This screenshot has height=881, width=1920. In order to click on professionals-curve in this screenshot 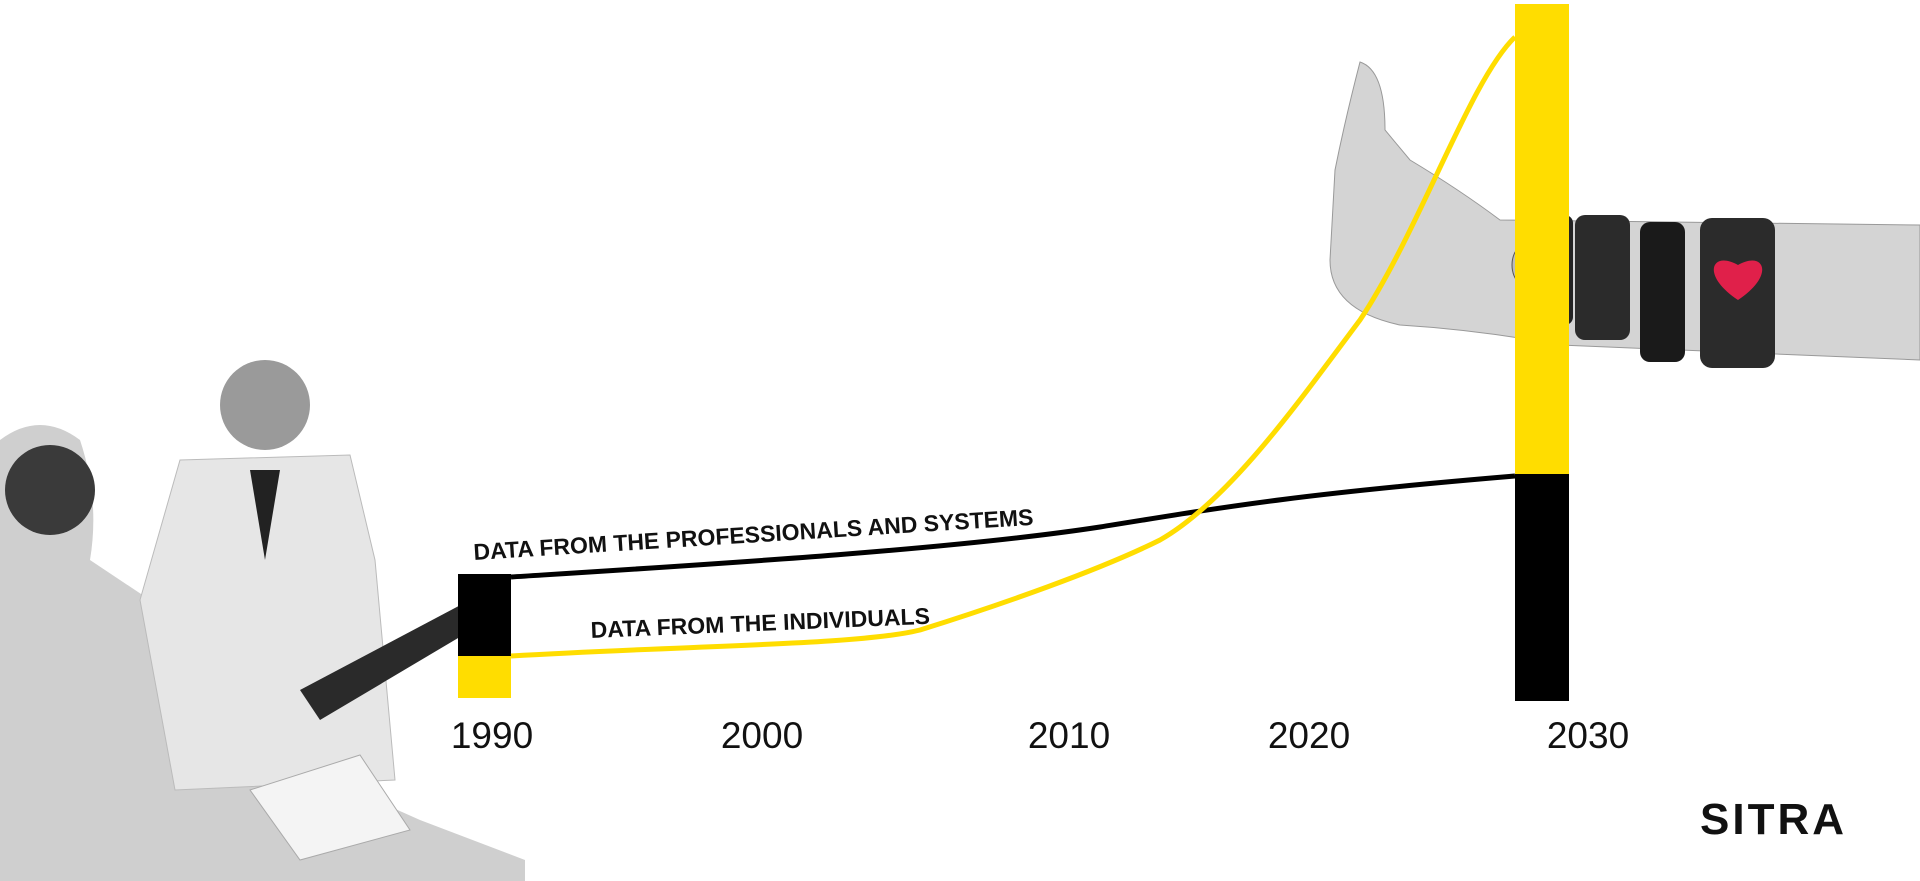, I will do `click(1013, 526)`.